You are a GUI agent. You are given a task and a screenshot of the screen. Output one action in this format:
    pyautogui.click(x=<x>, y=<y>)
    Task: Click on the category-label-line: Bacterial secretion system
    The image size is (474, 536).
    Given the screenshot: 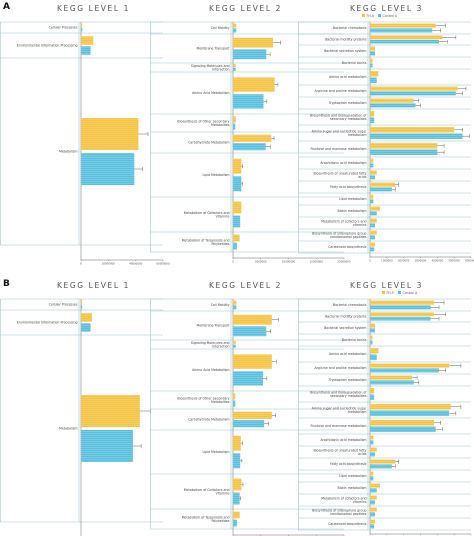 What is the action you would take?
    pyautogui.click(x=345, y=328)
    